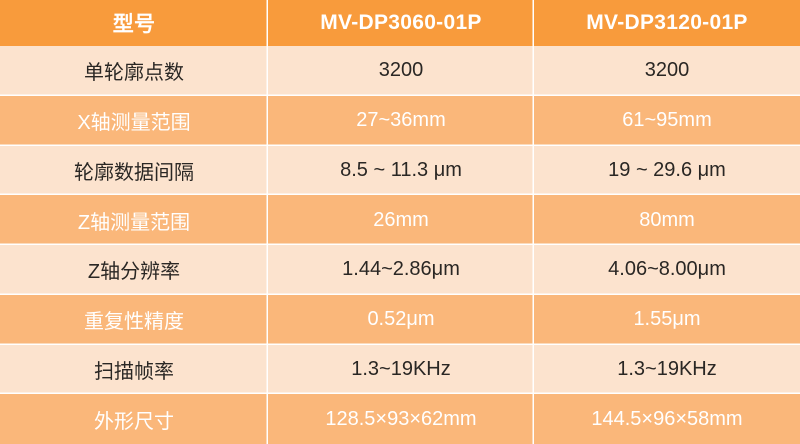  I want to click on table-row: 扫描帧率 1.3~19KHz 1.3~19KHz, so click(400, 369).